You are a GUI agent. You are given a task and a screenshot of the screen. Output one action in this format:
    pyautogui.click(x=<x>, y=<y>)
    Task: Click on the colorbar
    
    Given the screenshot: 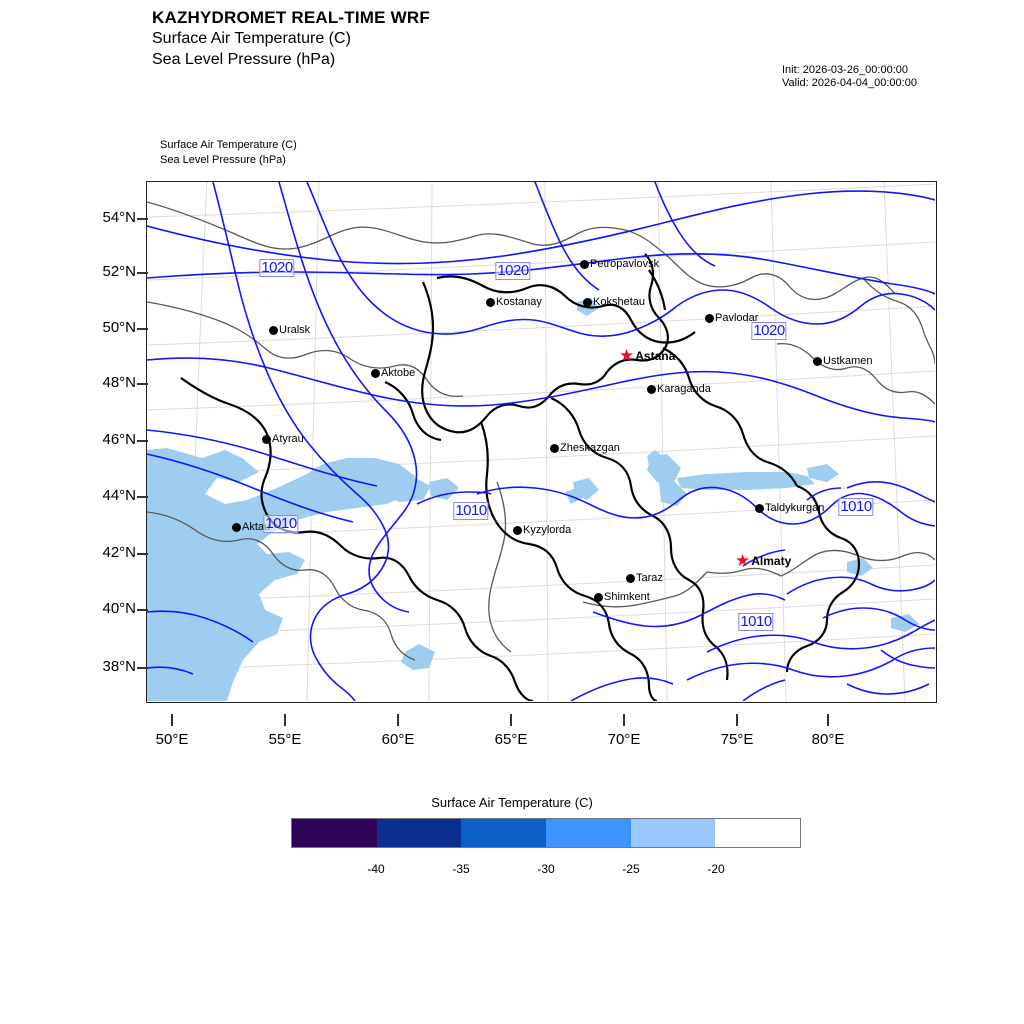 What is the action you would take?
    pyautogui.click(x=546, y=833)
    